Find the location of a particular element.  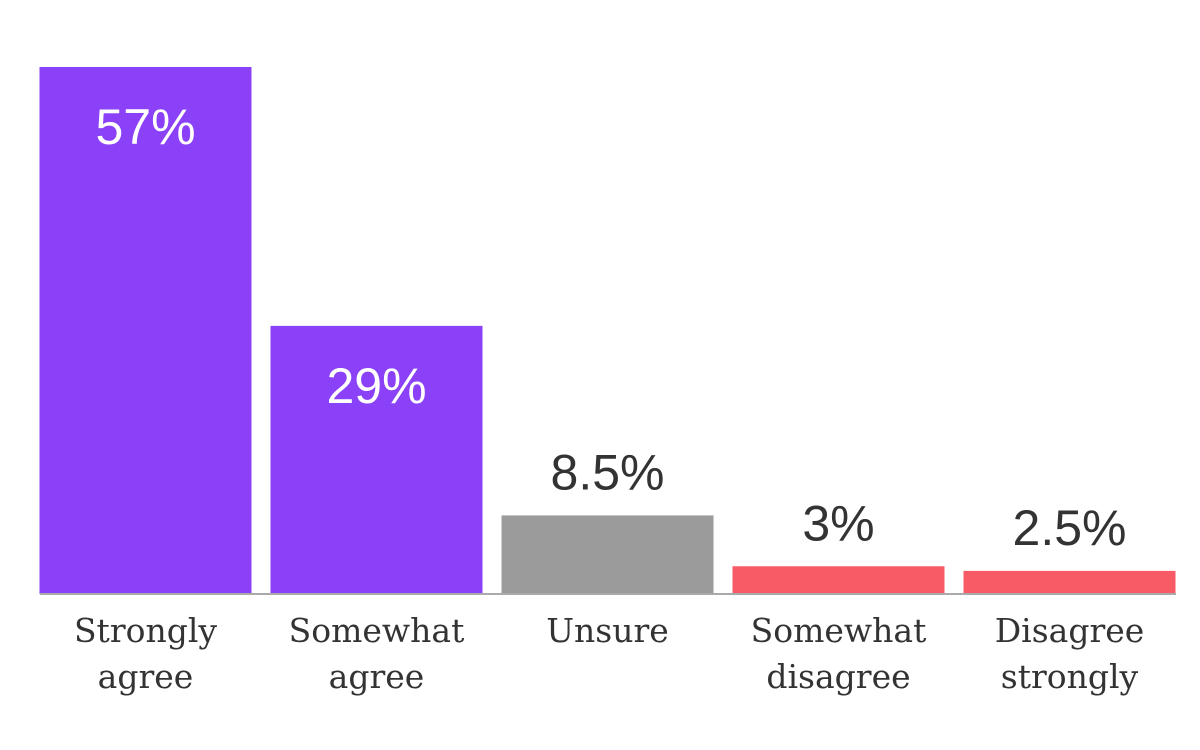

value-label: 2.5% is located at coordinates (1070, 528).